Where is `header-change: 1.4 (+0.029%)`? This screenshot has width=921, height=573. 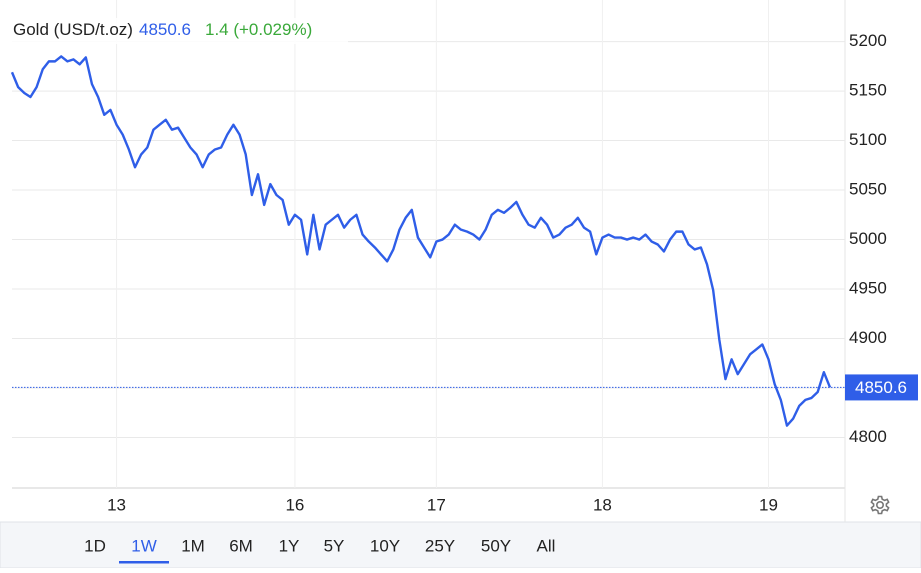 header-change: 1.4 (+0.029%) is located at coordinates (258, 29).